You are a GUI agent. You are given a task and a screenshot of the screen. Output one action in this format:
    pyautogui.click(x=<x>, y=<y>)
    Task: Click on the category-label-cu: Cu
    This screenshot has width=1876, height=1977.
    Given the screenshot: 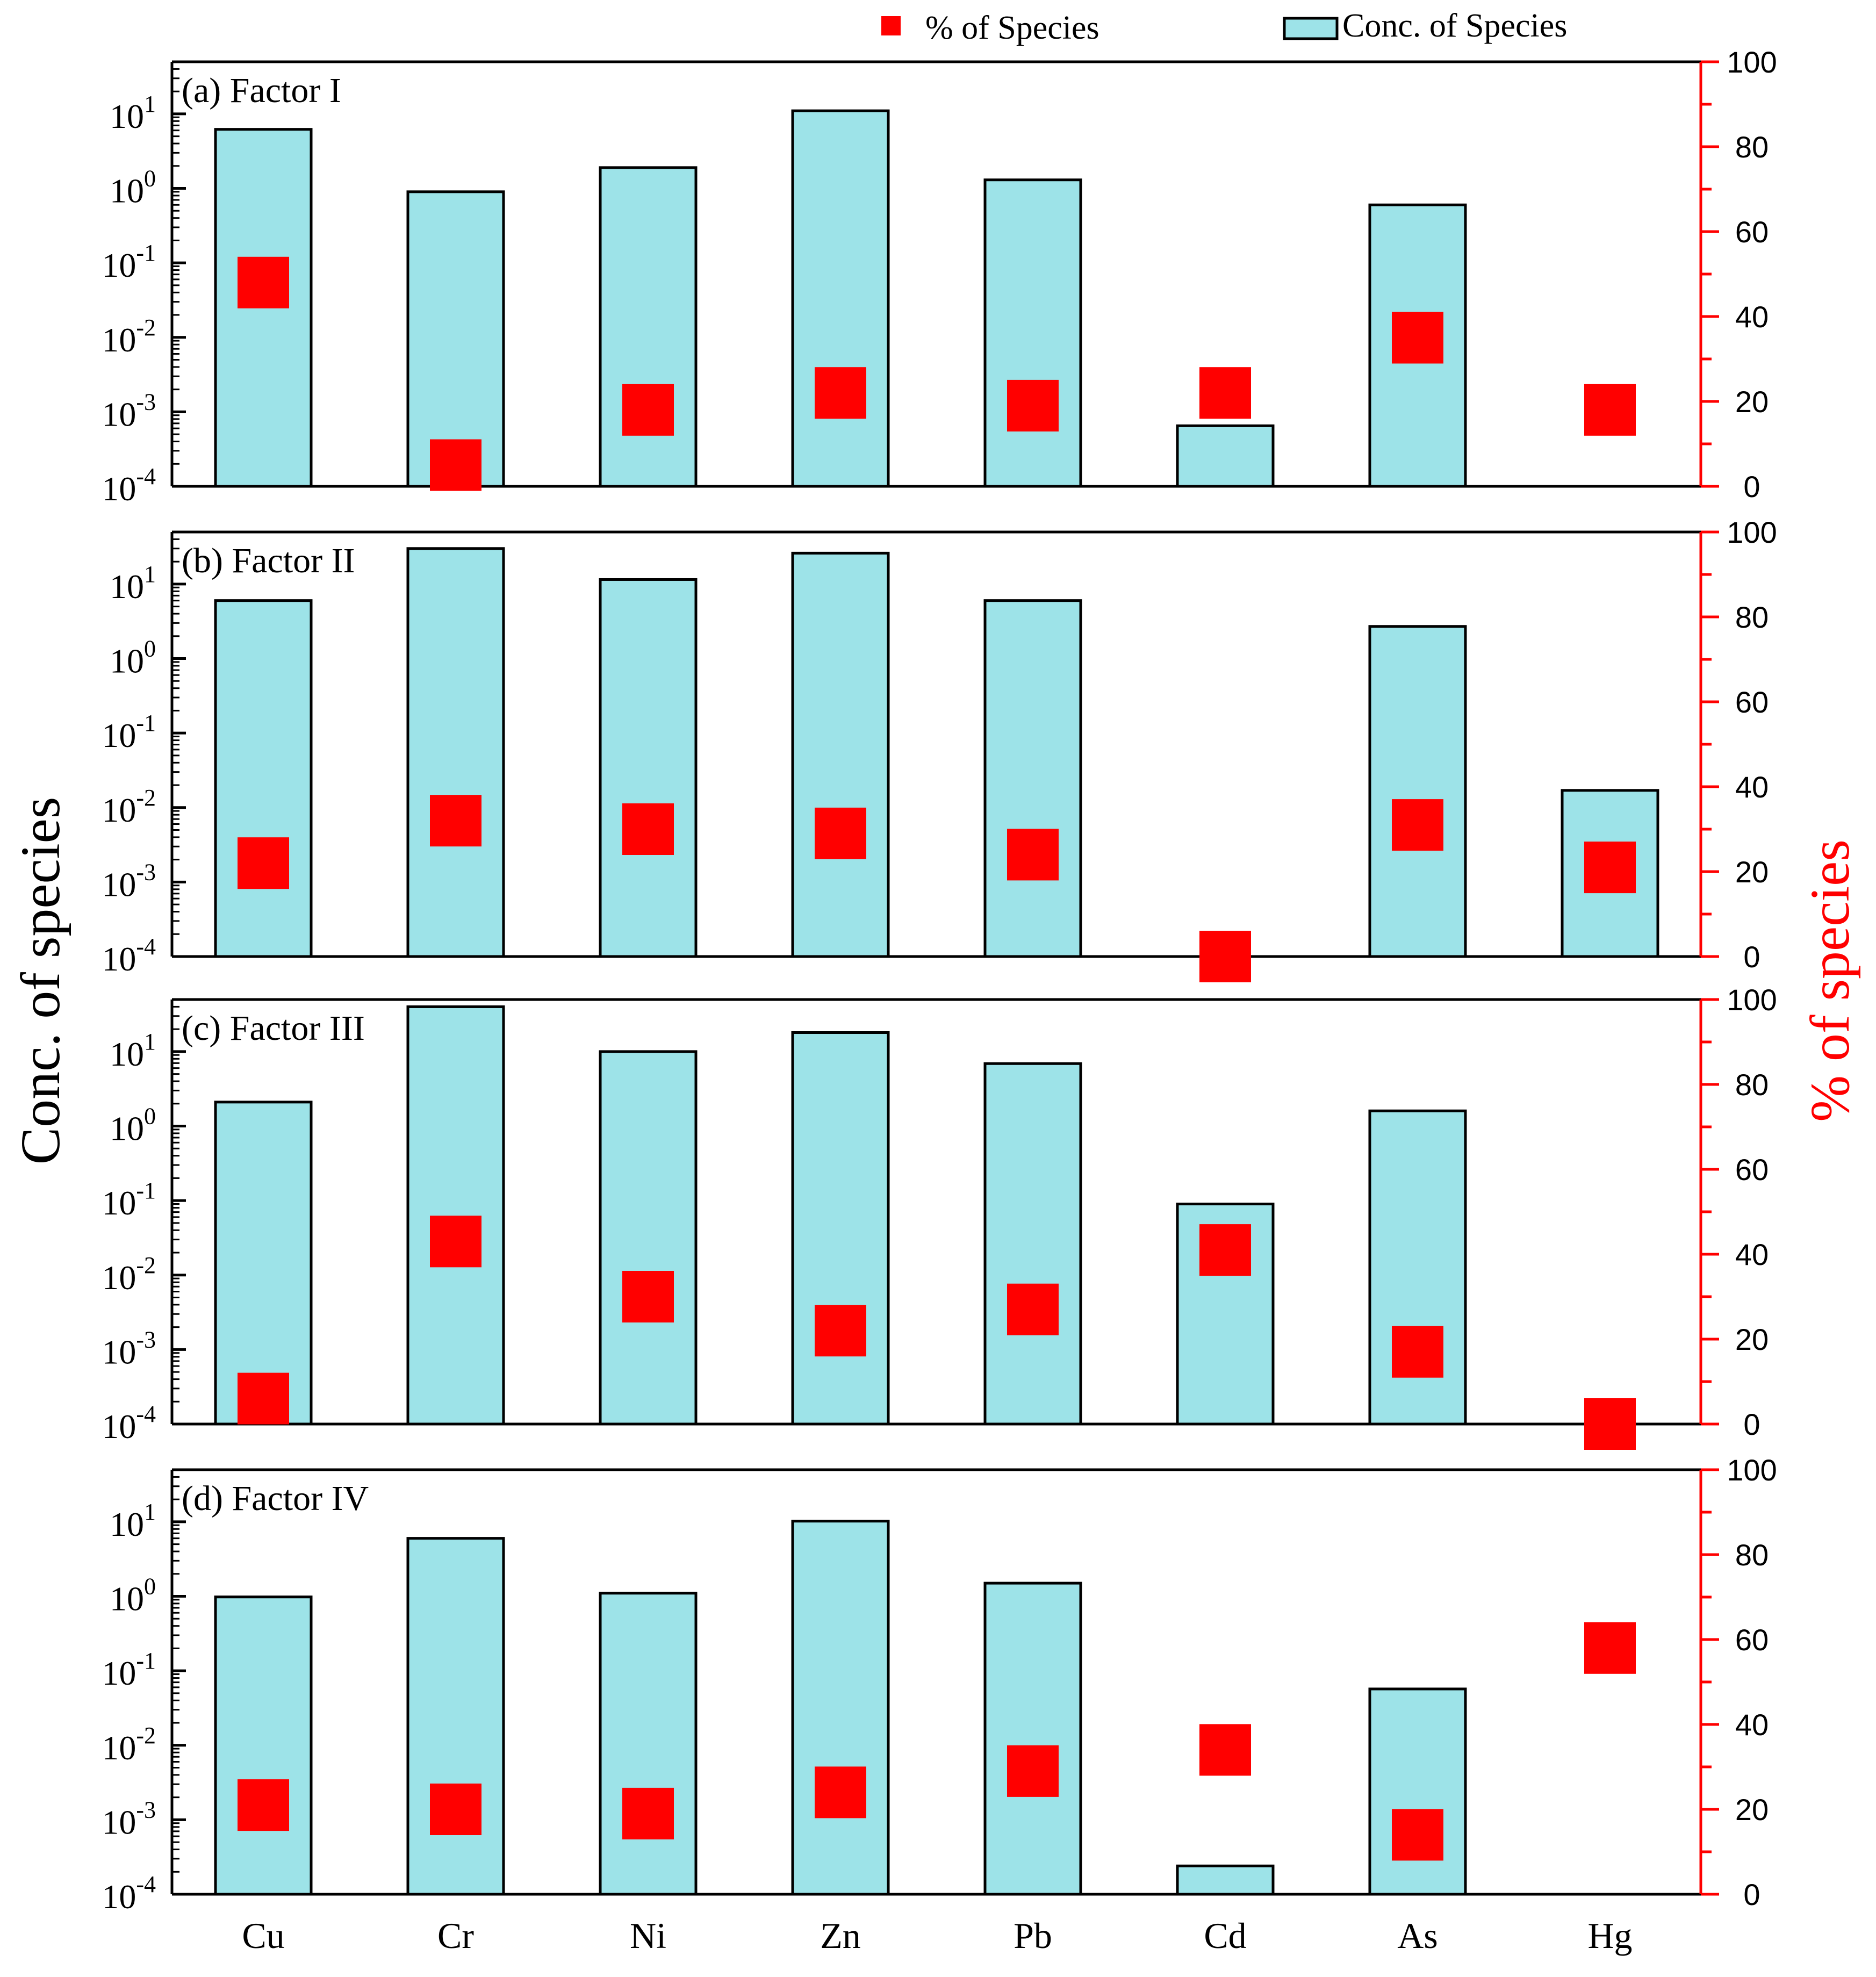 What is the action you would take?
    pyautogui.click(x=263, y=1935)
    